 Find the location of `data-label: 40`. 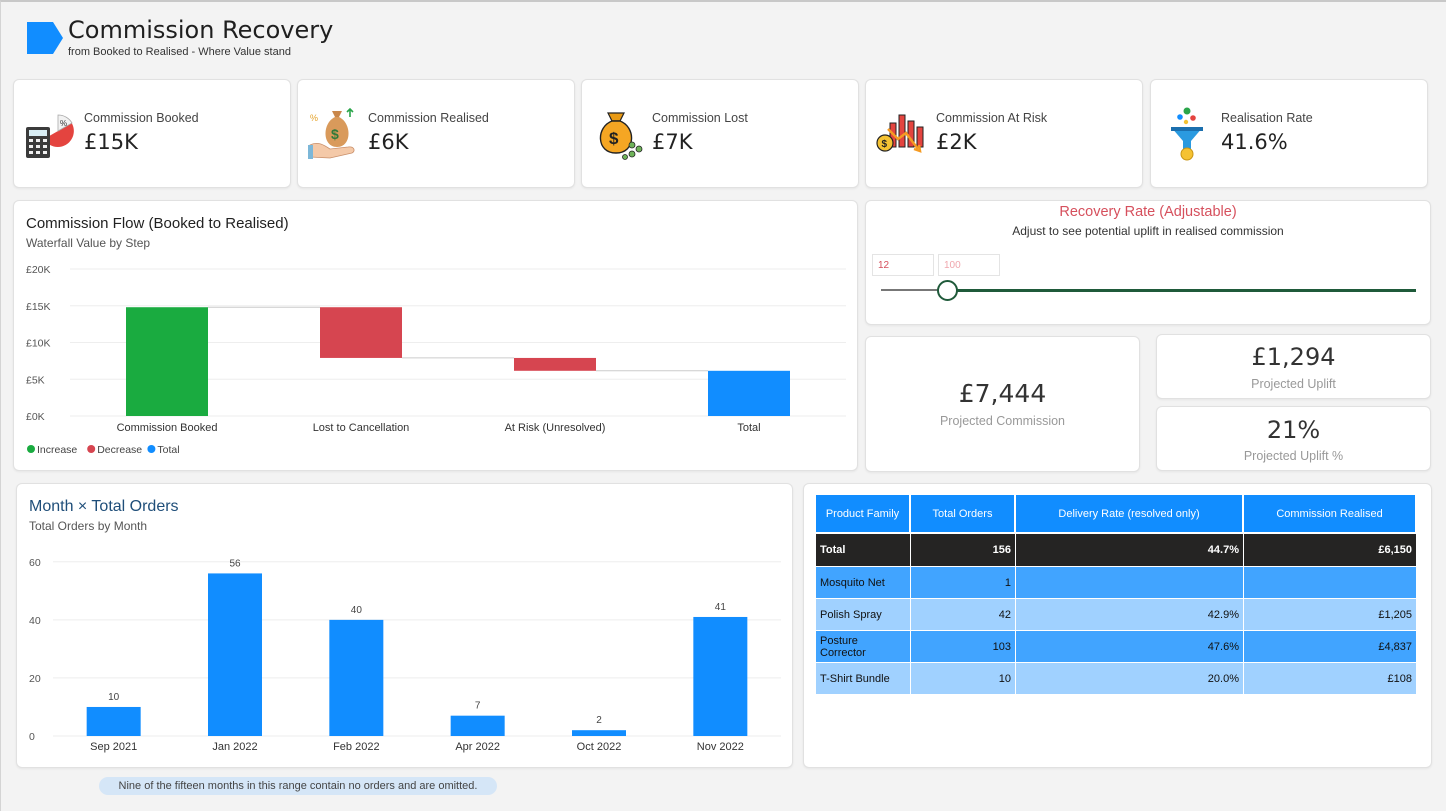

data-label: 40 is located at coordinates (357, 610).